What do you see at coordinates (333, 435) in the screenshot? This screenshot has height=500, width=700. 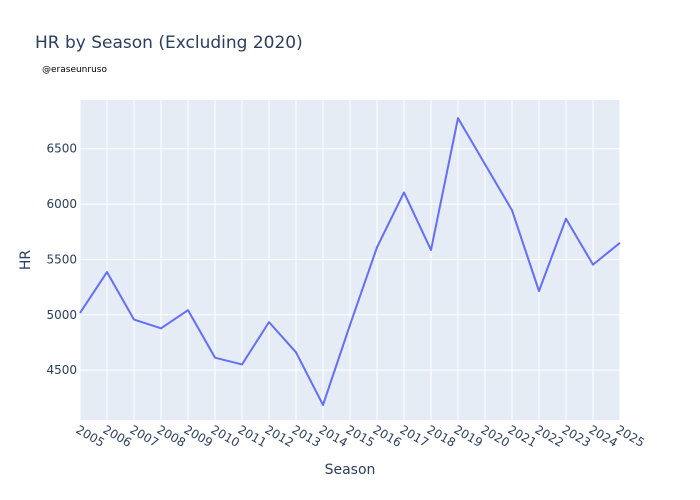 I see `x-tick-label-2014: 2014` at bounding box center [333, 435].